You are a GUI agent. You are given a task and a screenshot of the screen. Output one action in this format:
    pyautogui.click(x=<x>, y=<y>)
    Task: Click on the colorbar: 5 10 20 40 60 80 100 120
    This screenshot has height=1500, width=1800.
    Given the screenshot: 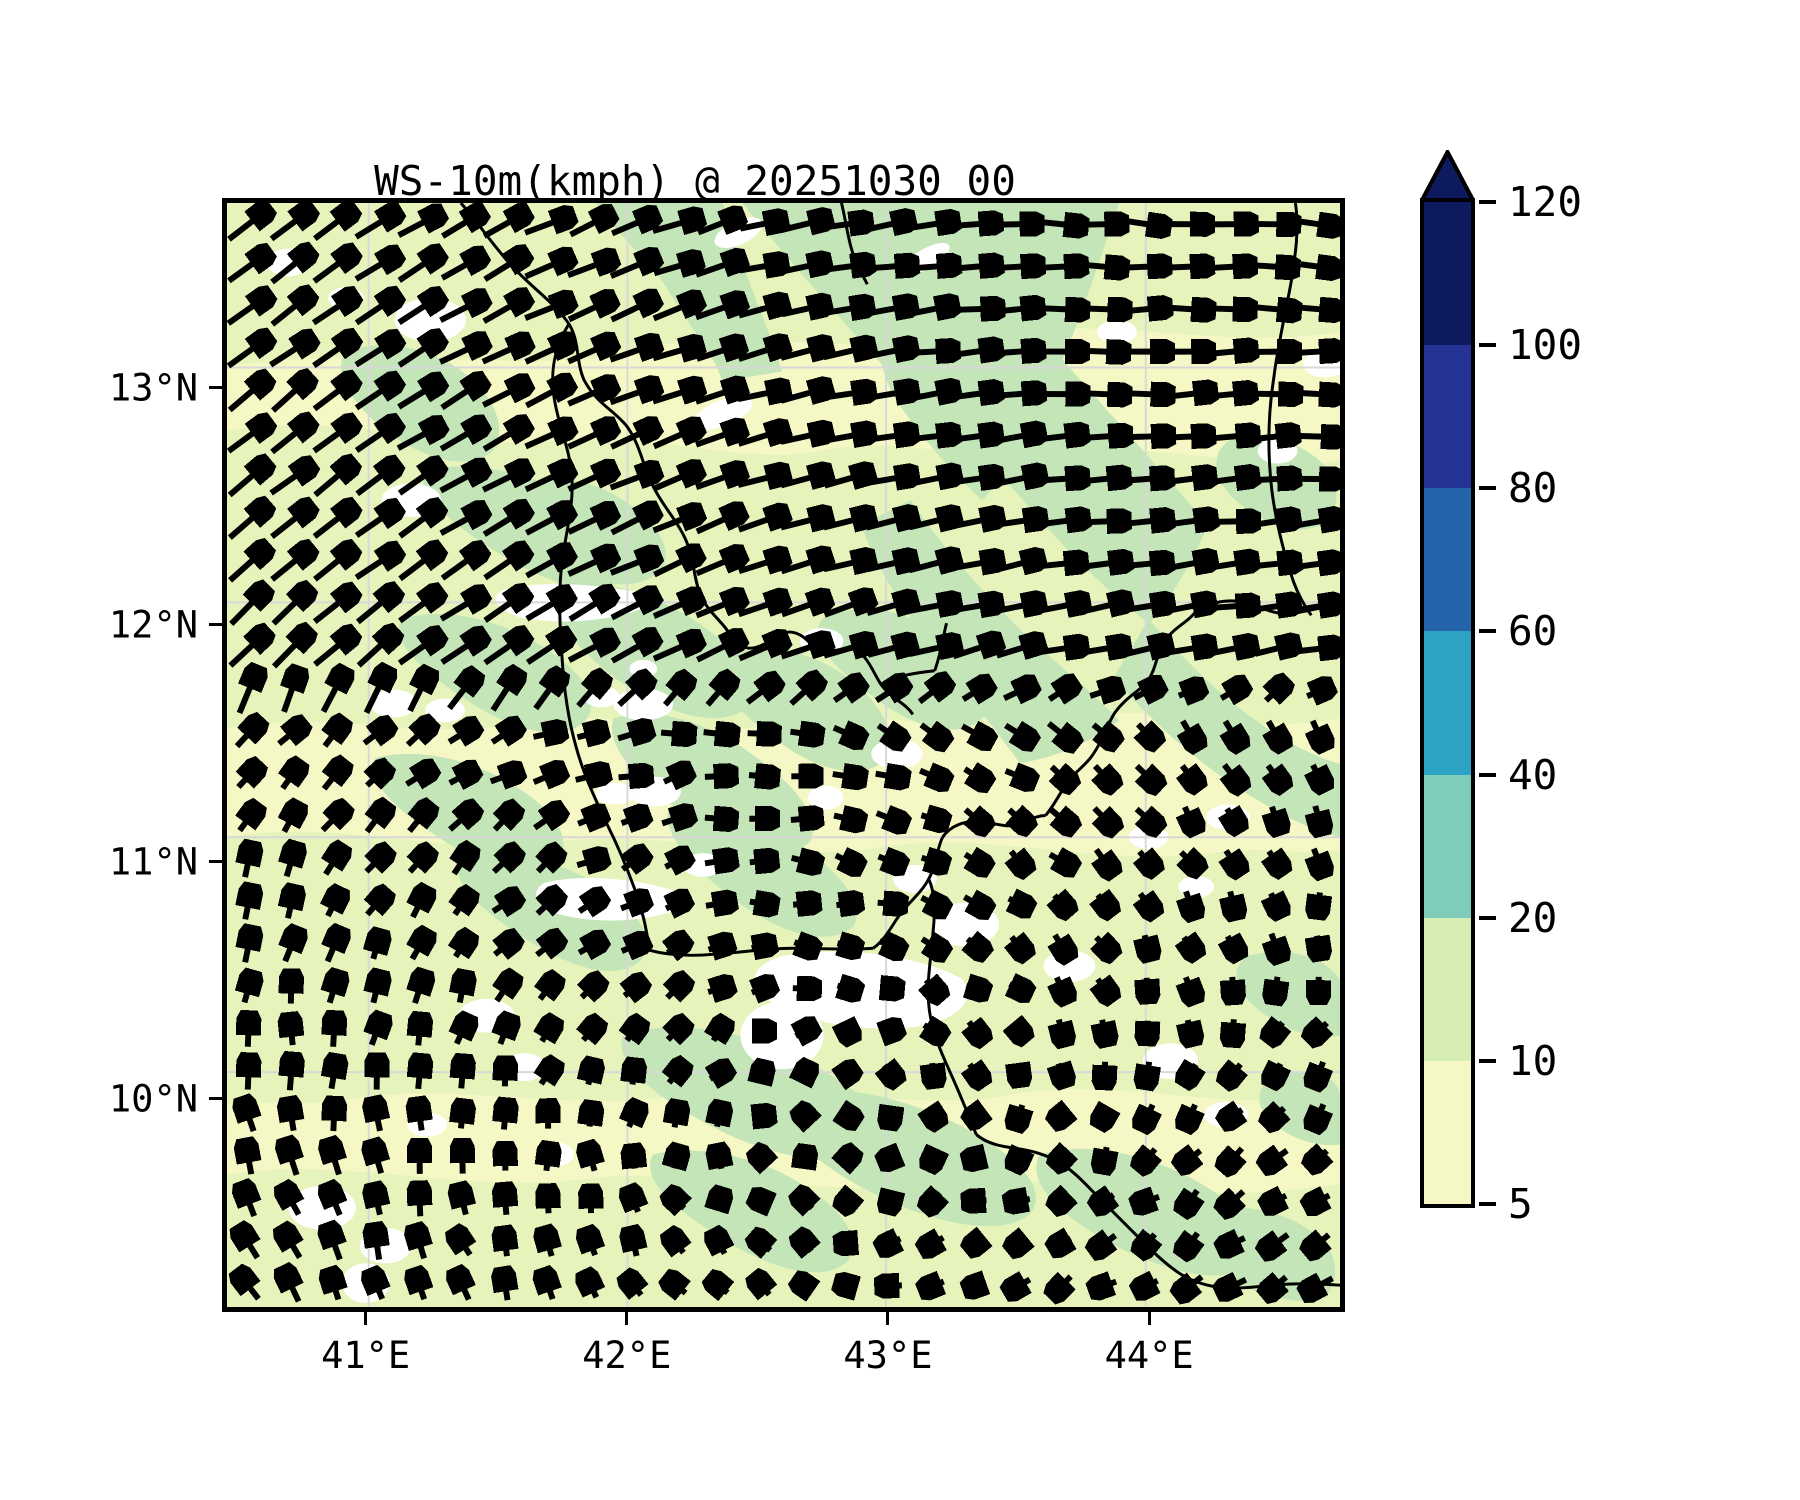 What is the action you would take?
    pyautogui.click(x=1585, y=742)
    